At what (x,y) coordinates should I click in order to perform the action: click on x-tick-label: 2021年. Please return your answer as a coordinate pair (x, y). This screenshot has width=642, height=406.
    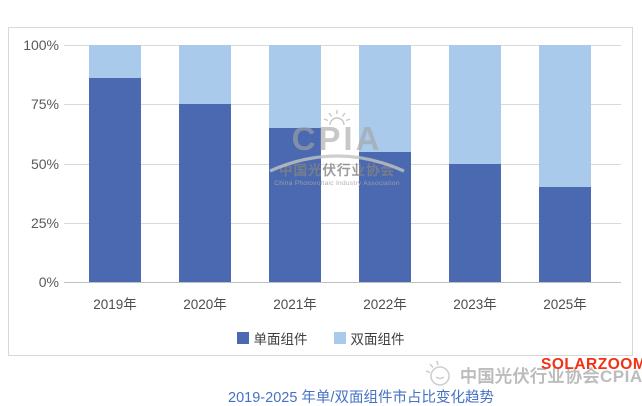
    Looking at the image, I should click on (295, 304).